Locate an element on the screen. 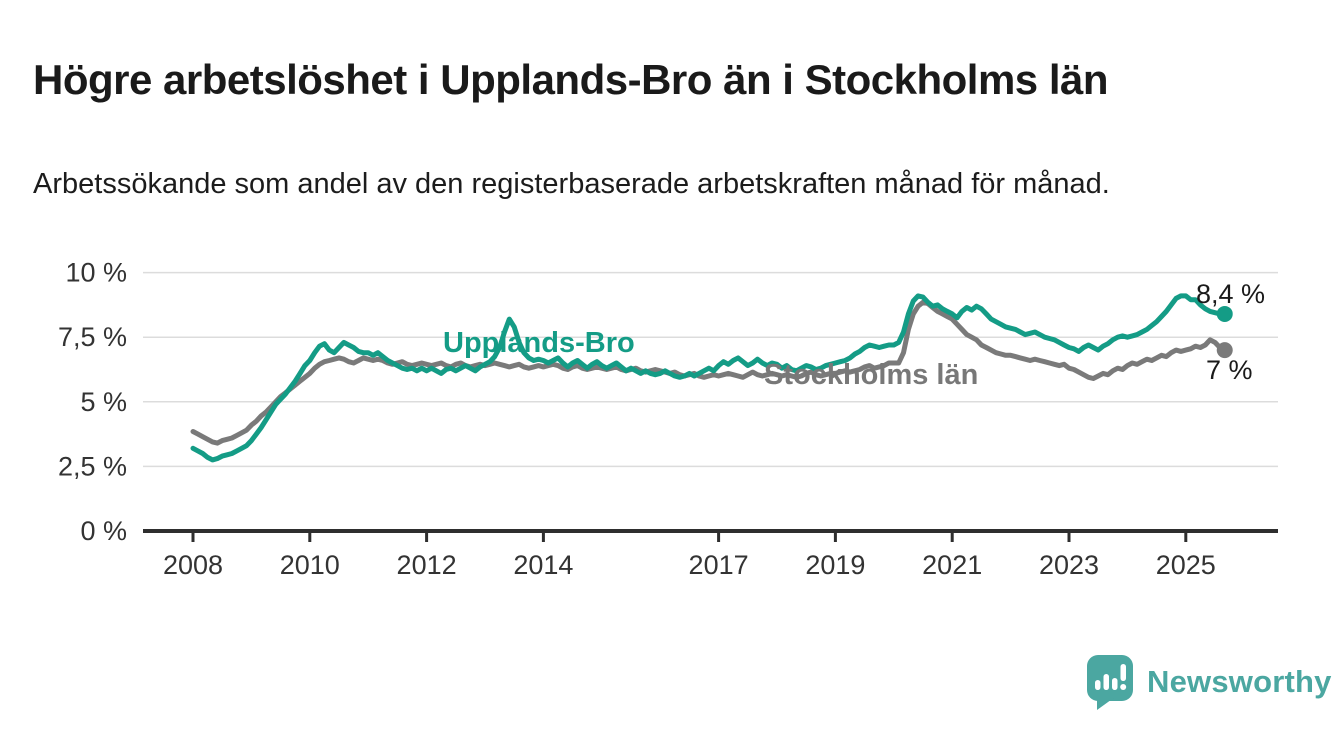 The height and width of the screenshot is (734, 1340). brand-name: Newsworthy is located at coordinates (1239, 681).